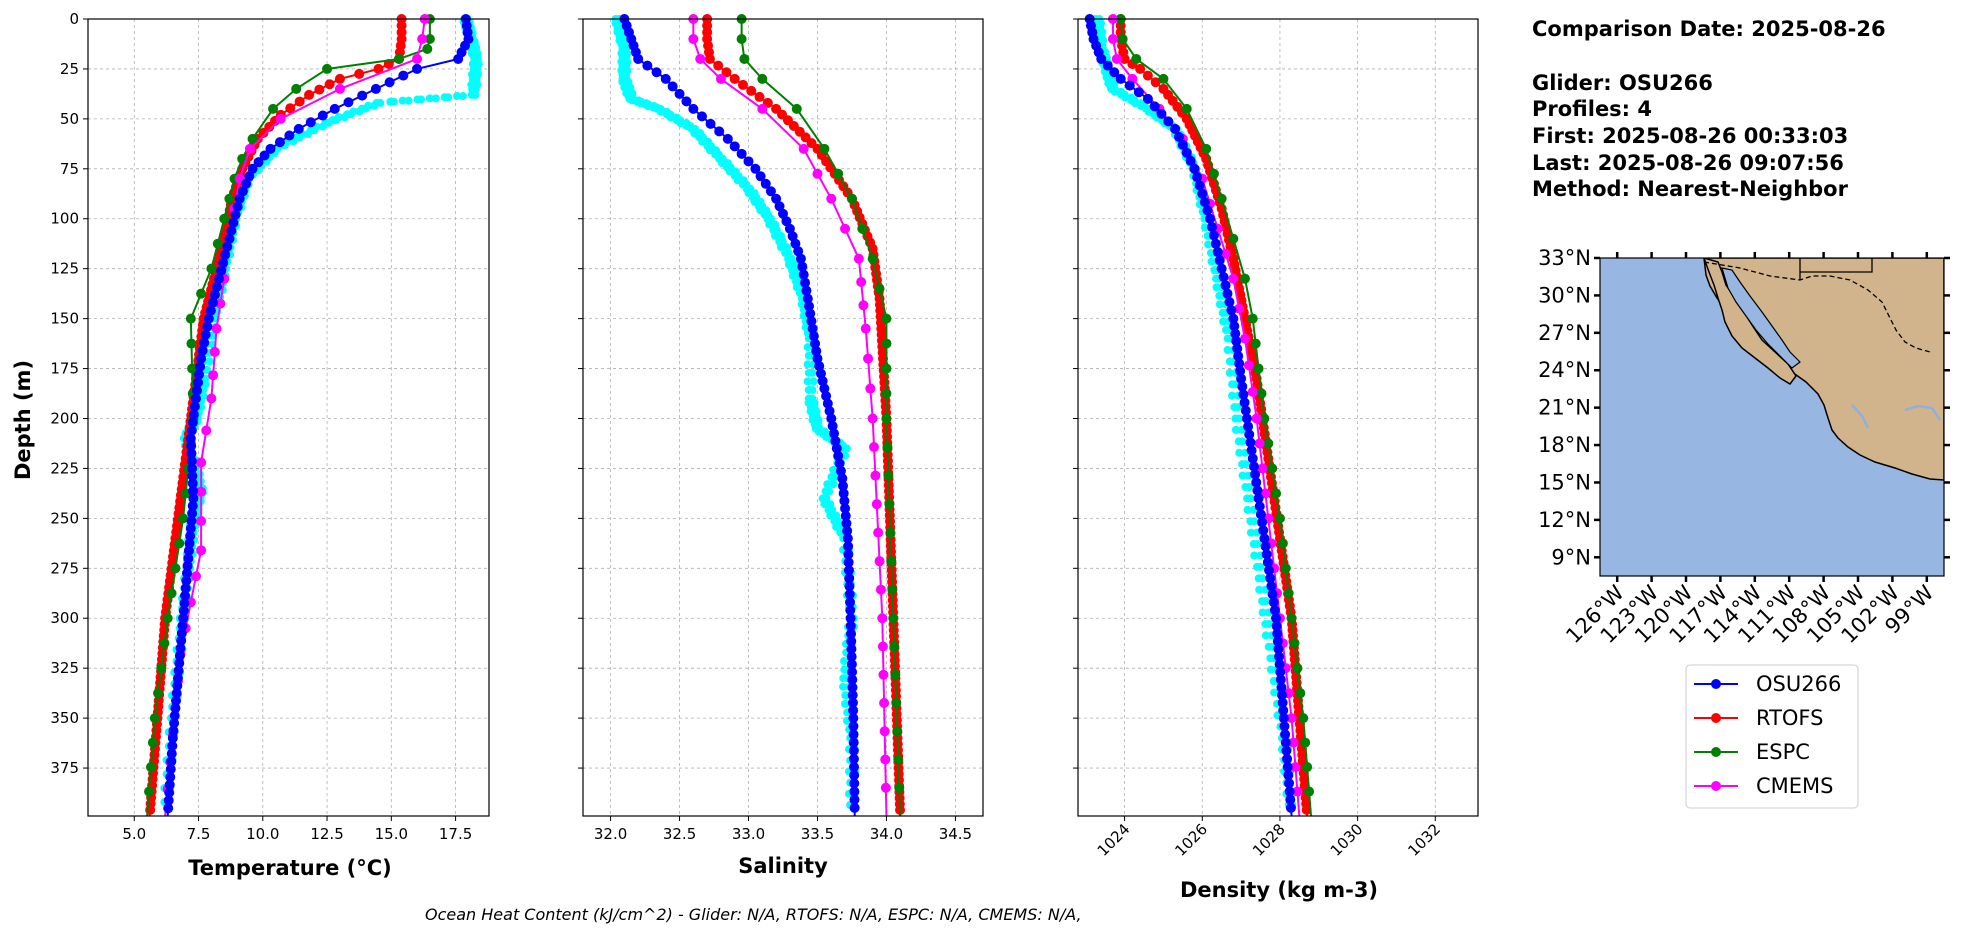 The height and width of the screenshot is (934, 1978). I want to click on legend-box, so click(1772, 736).